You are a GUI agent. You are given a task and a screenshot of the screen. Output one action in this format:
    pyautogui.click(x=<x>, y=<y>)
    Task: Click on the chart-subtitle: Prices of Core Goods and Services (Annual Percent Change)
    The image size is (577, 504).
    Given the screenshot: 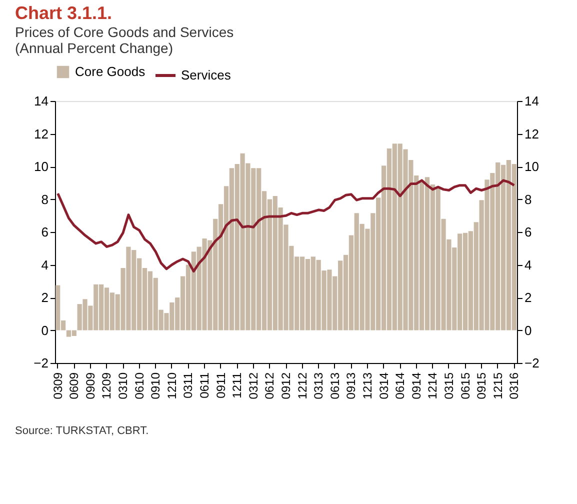 What is the action you would take?
    pyautogui.click(x=124, y=40)
    